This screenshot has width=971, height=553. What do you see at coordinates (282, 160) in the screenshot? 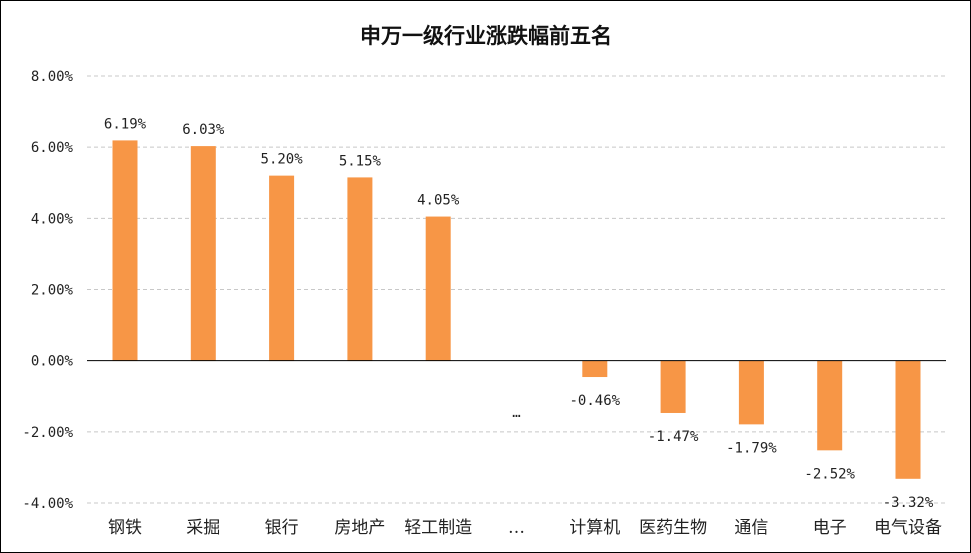
I see `data-label: 5.20%` at bounding box center [282, 160].